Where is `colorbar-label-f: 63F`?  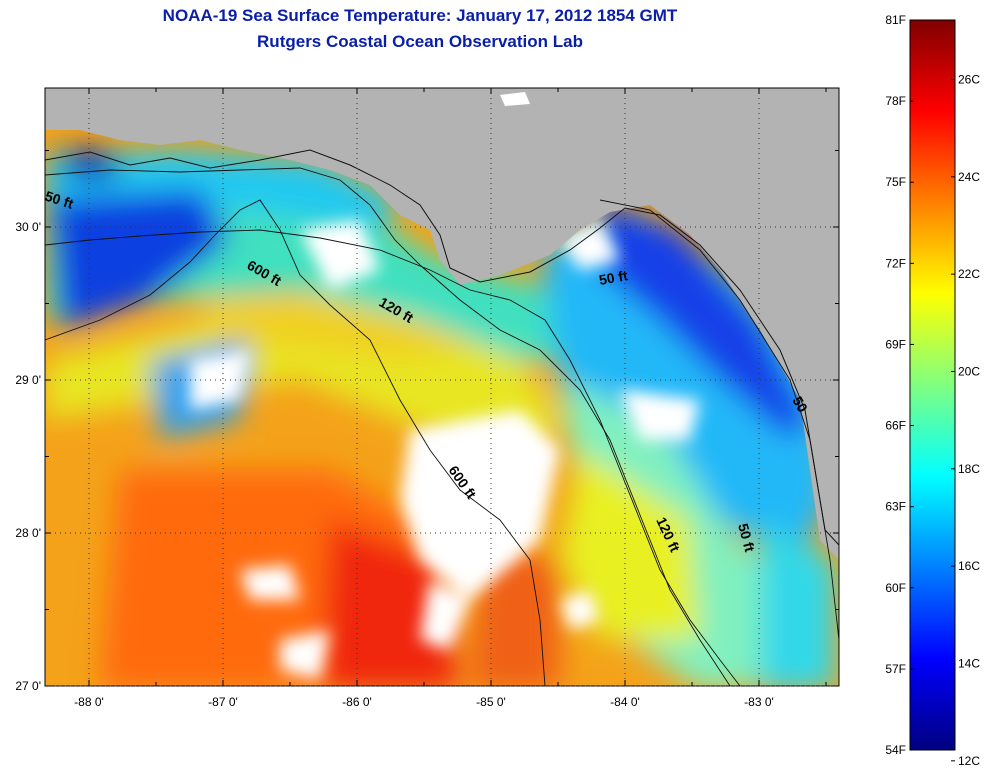 colorbar-label-f: 63F is located at coordinates (895, 507).